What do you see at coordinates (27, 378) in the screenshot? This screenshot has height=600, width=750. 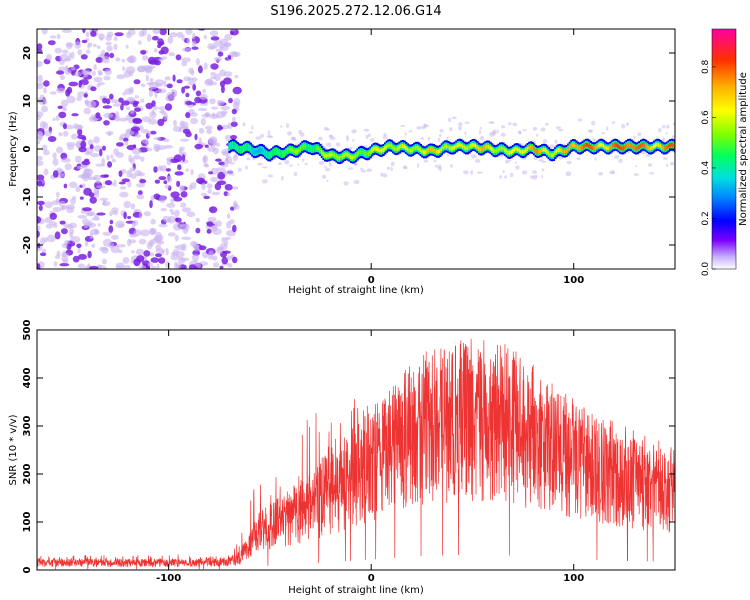 I see `y-tick-label: 400` at bounding box center [27, 378].